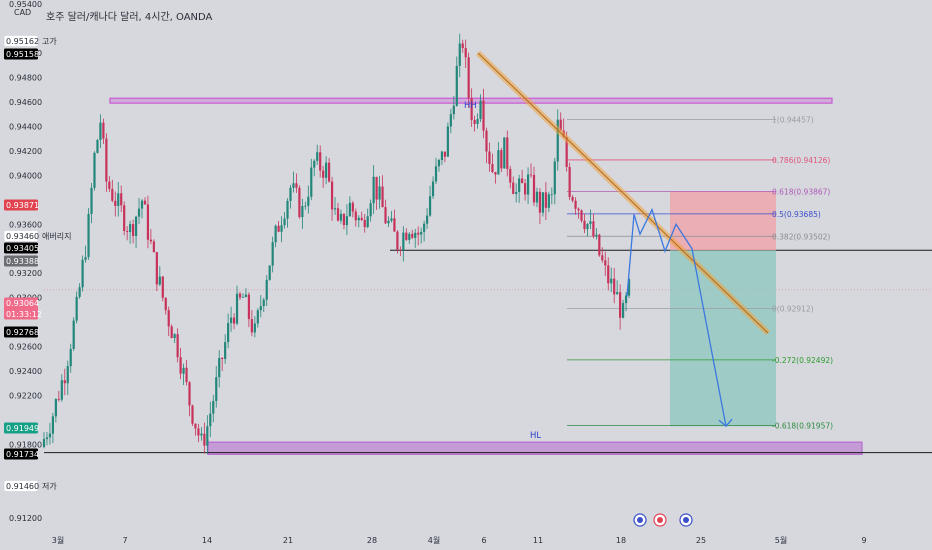 The width and height of the screenshot is (932, 550). Describe the element at coordinates (483, 540) in the screenshot. I see `x-tick-label: 6` at that location.